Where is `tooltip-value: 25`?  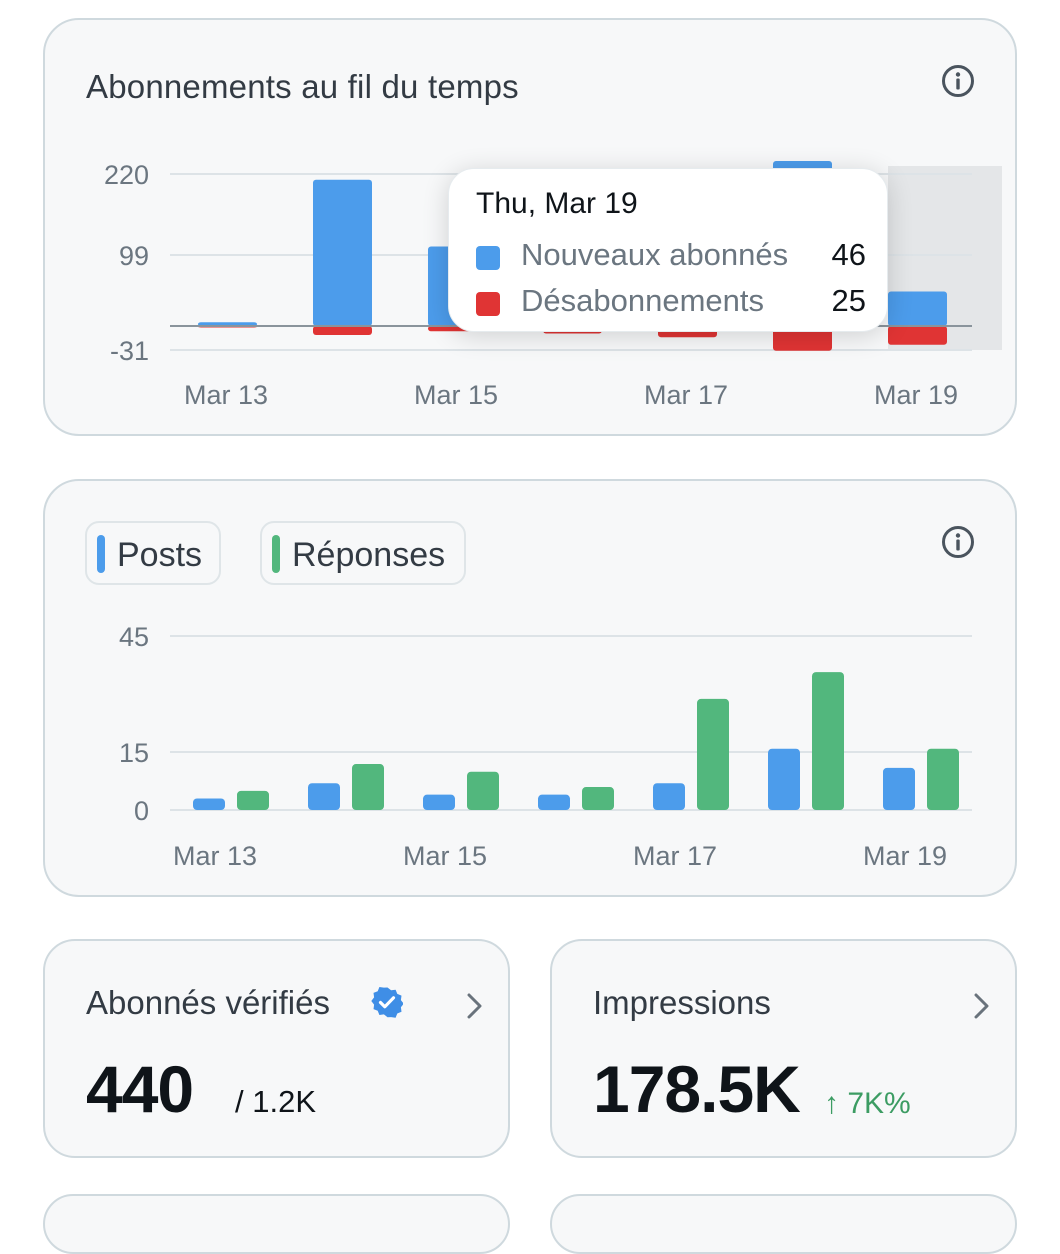 tooltip-value: 25 is located at coordinates (848, 300).